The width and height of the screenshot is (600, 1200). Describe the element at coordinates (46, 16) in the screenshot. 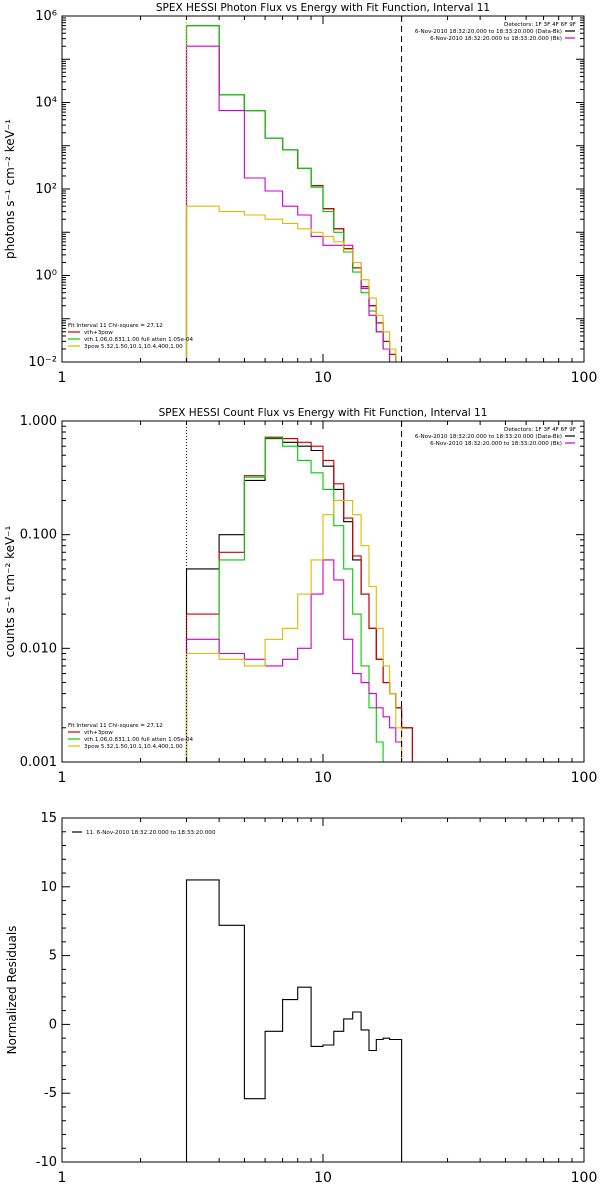

I see `y-tick-label: 10⁶` at that location.